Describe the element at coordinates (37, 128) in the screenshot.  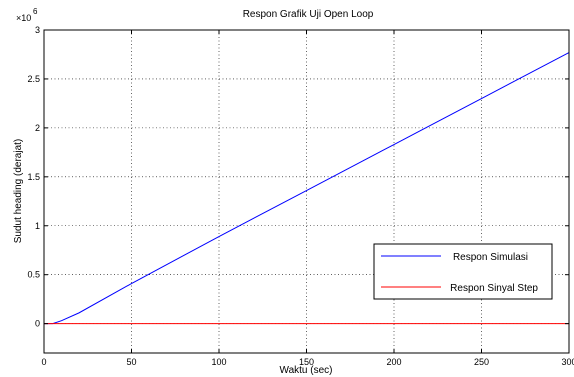
I see `y-tick-label: 2` at that location.